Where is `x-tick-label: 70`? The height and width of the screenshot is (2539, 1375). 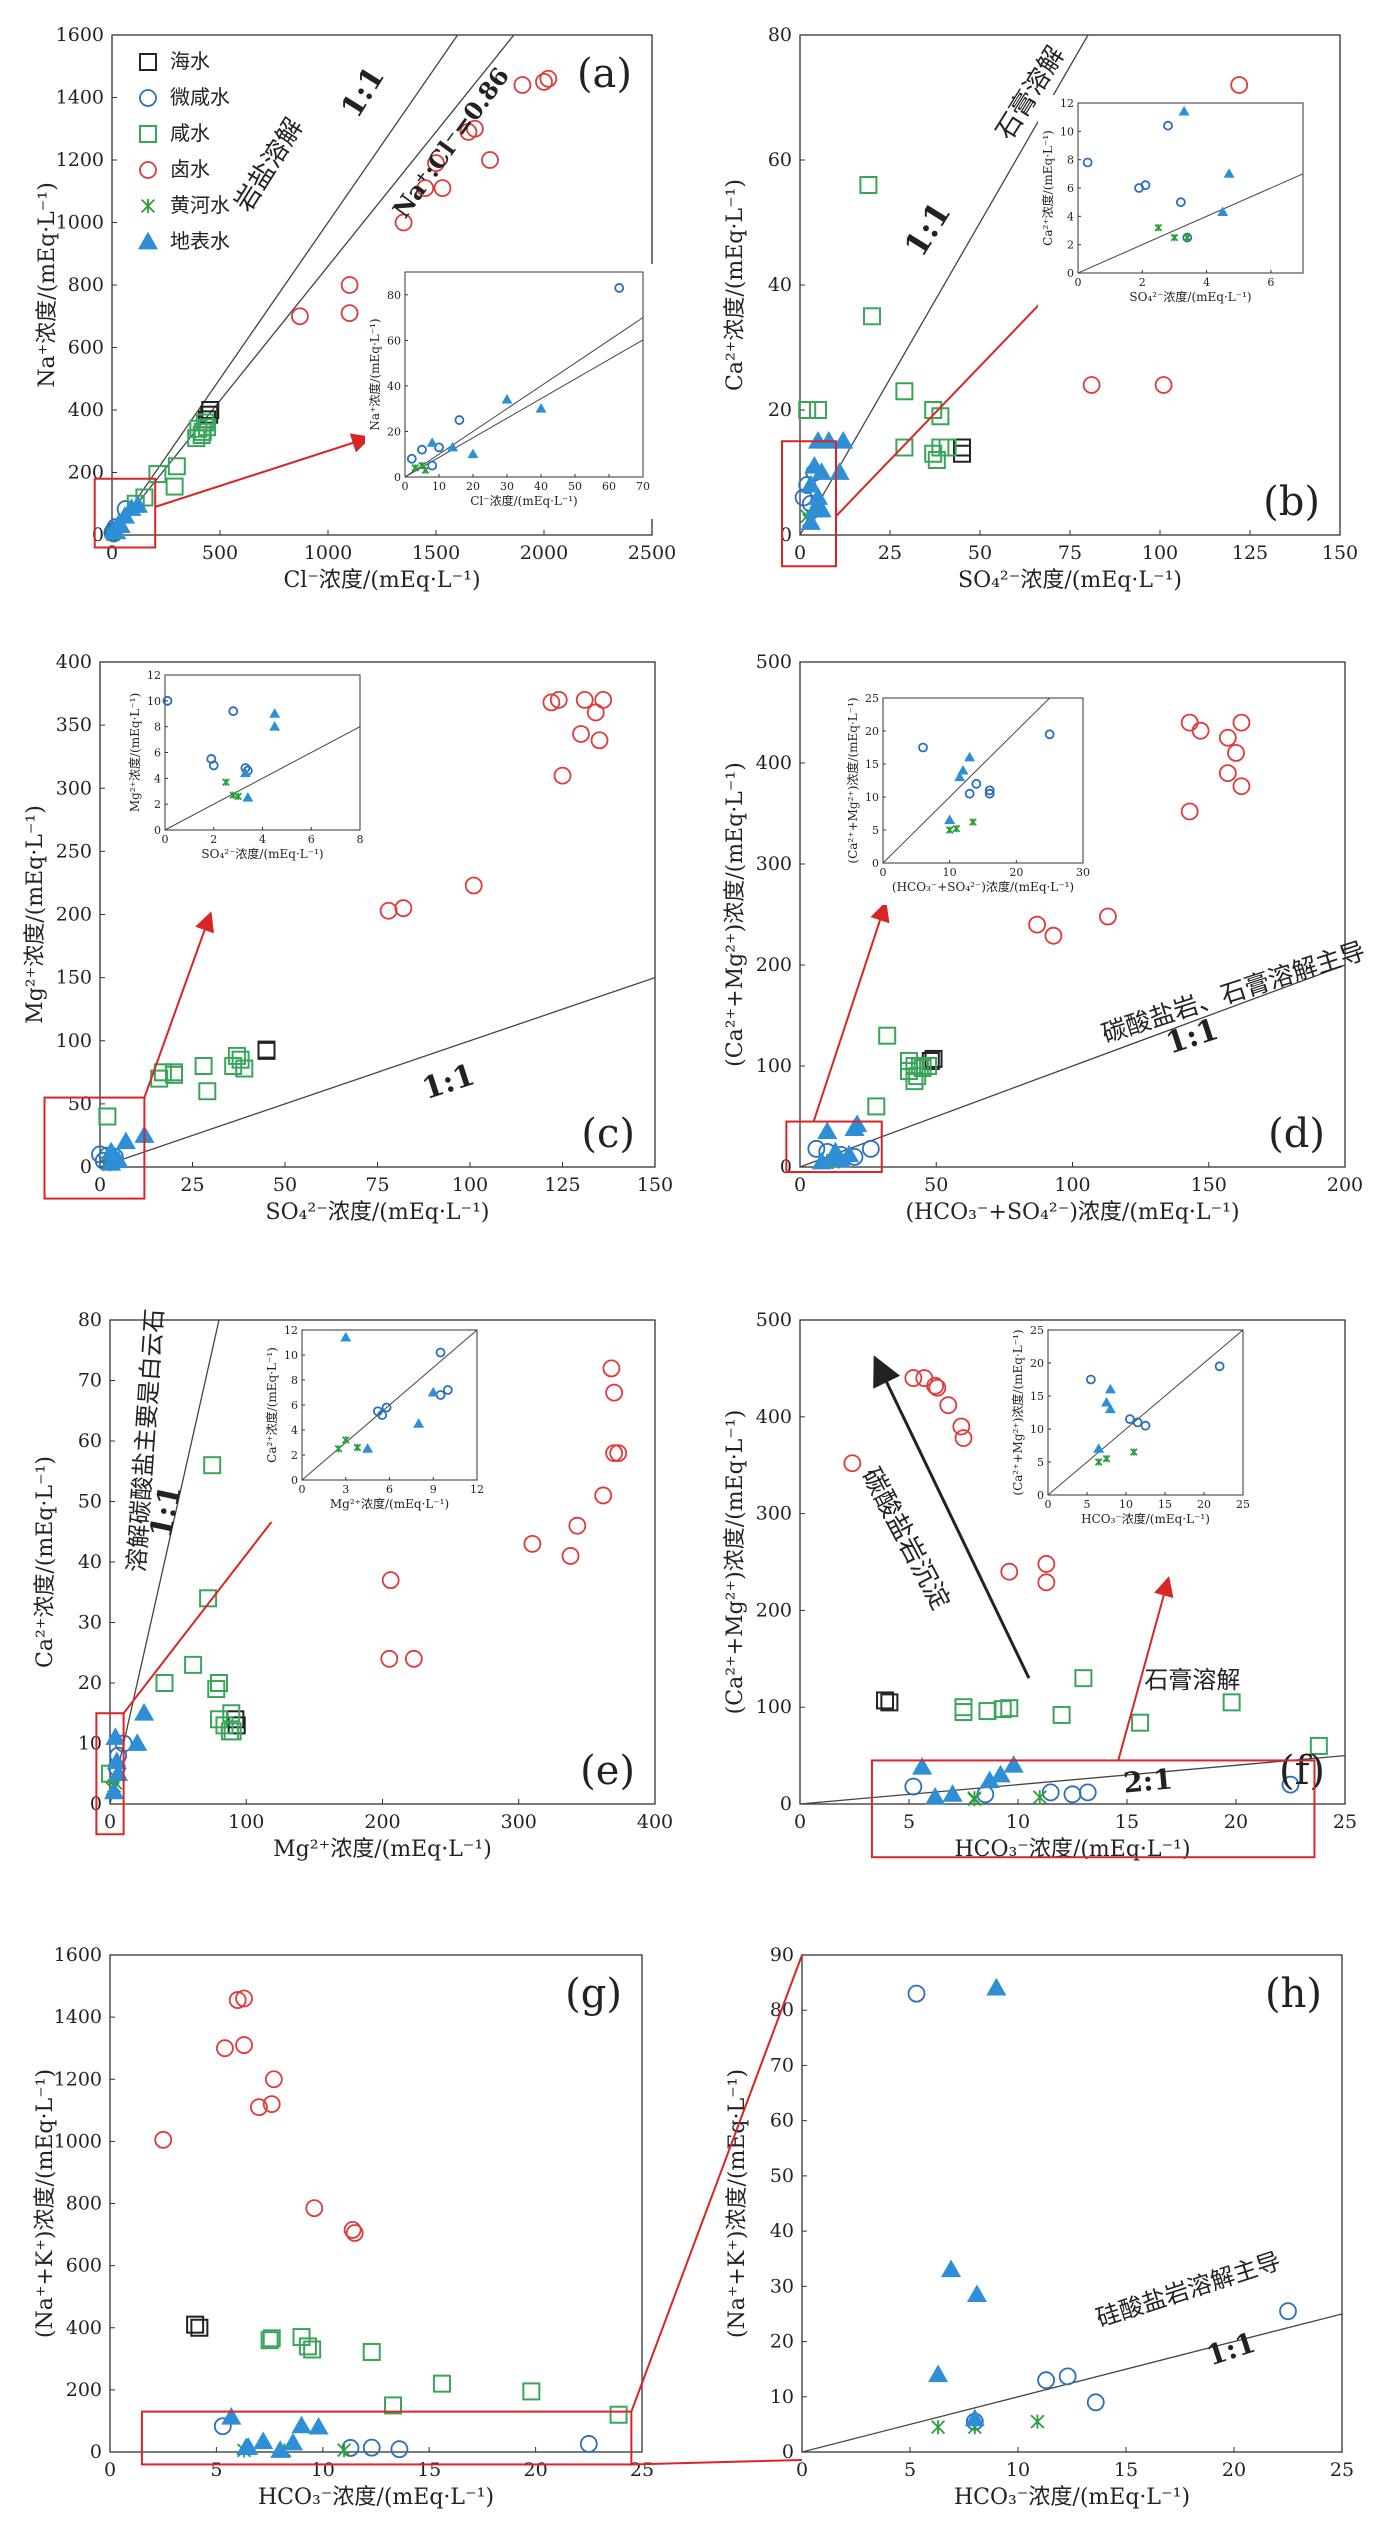 x-tick-label: 70 is located at coordinates (643, 486).